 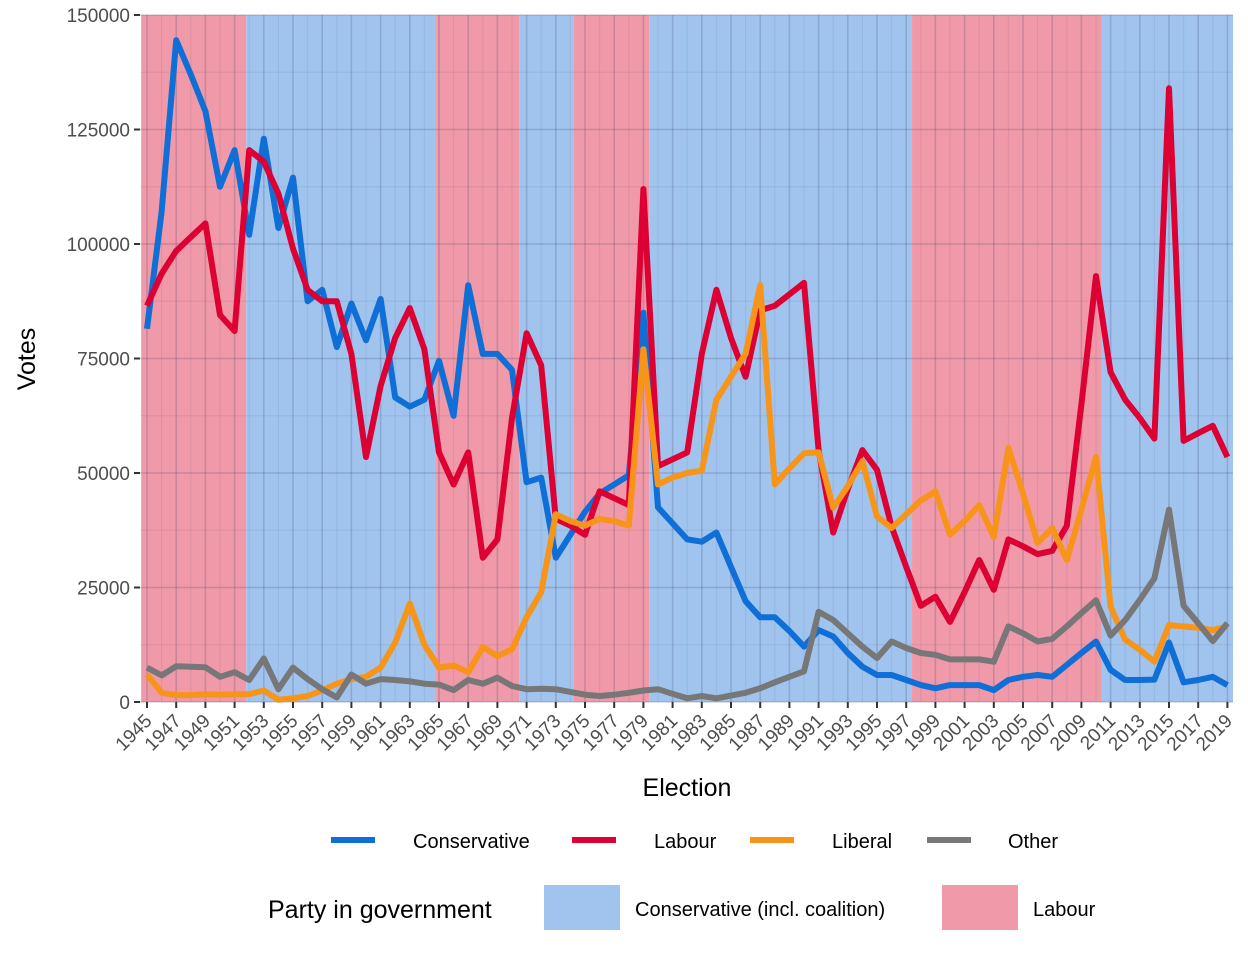 I want to click on legend-label-labour: Labour, so click(x=685, y=842).